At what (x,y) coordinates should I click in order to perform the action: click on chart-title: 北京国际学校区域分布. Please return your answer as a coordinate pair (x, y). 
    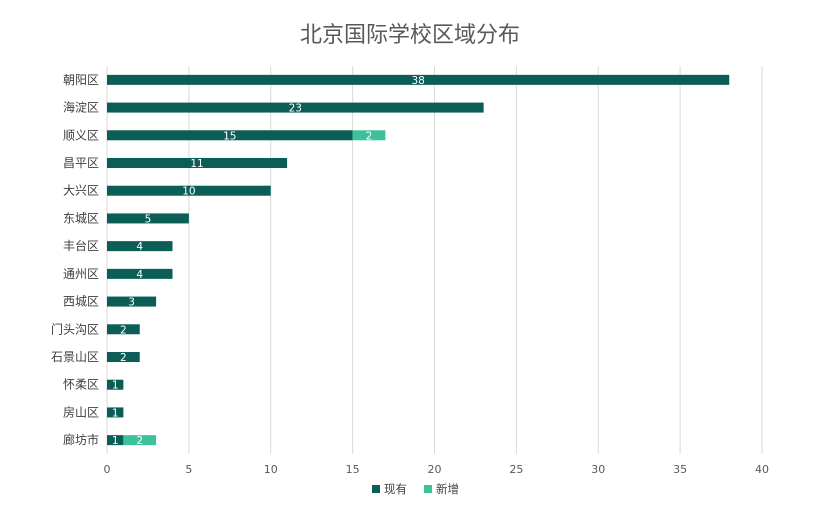
    Looking at the image, I should click on (410, 35).